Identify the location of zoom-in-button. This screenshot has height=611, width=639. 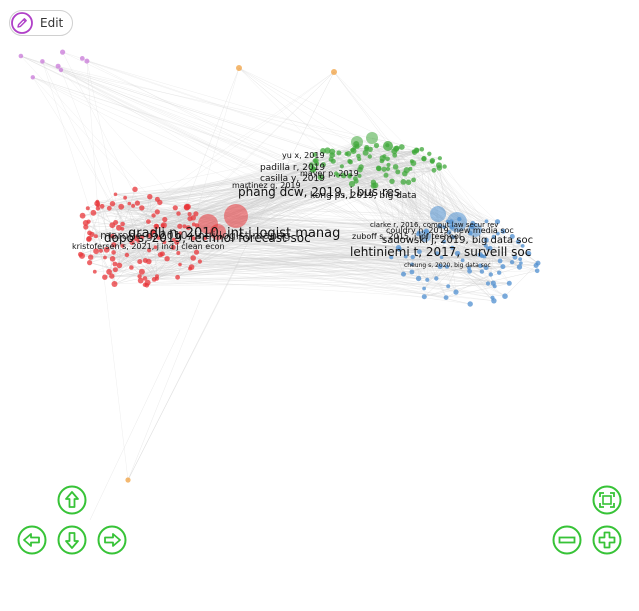
(607, 540).